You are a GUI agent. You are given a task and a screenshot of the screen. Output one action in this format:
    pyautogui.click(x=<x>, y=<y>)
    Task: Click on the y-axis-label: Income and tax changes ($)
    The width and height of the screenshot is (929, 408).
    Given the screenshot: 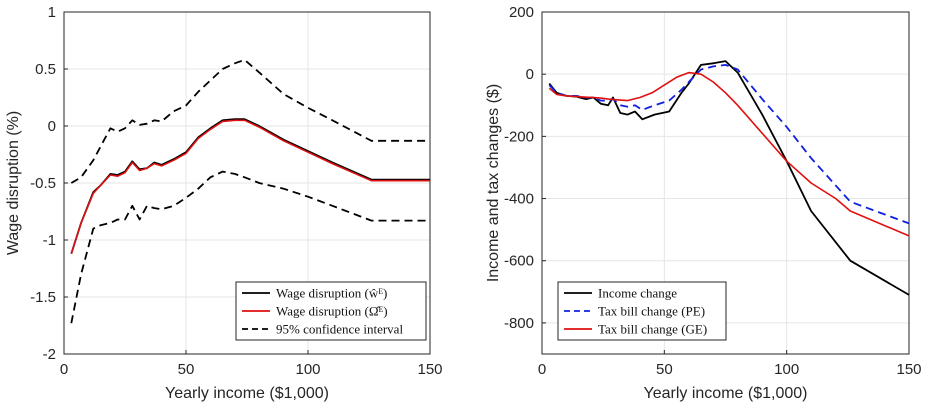 What is the action you would take?
    pyautogui.click(x=493, y=183)
    